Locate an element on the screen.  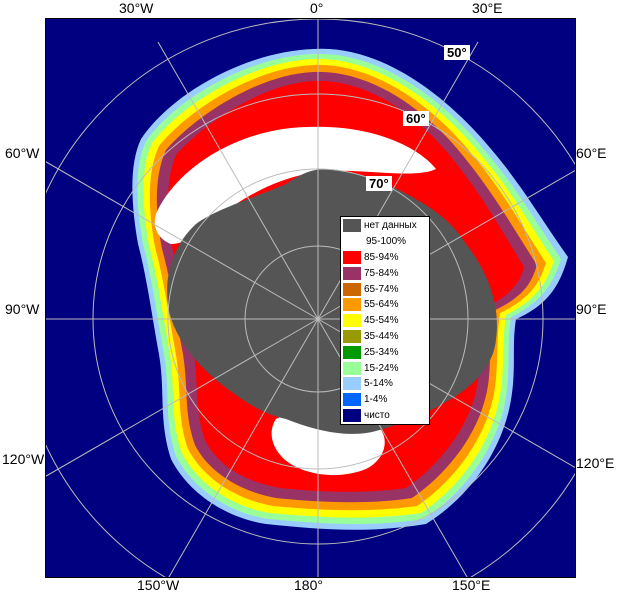
legend-label: 95-100% is located at coordinates (386, 242).